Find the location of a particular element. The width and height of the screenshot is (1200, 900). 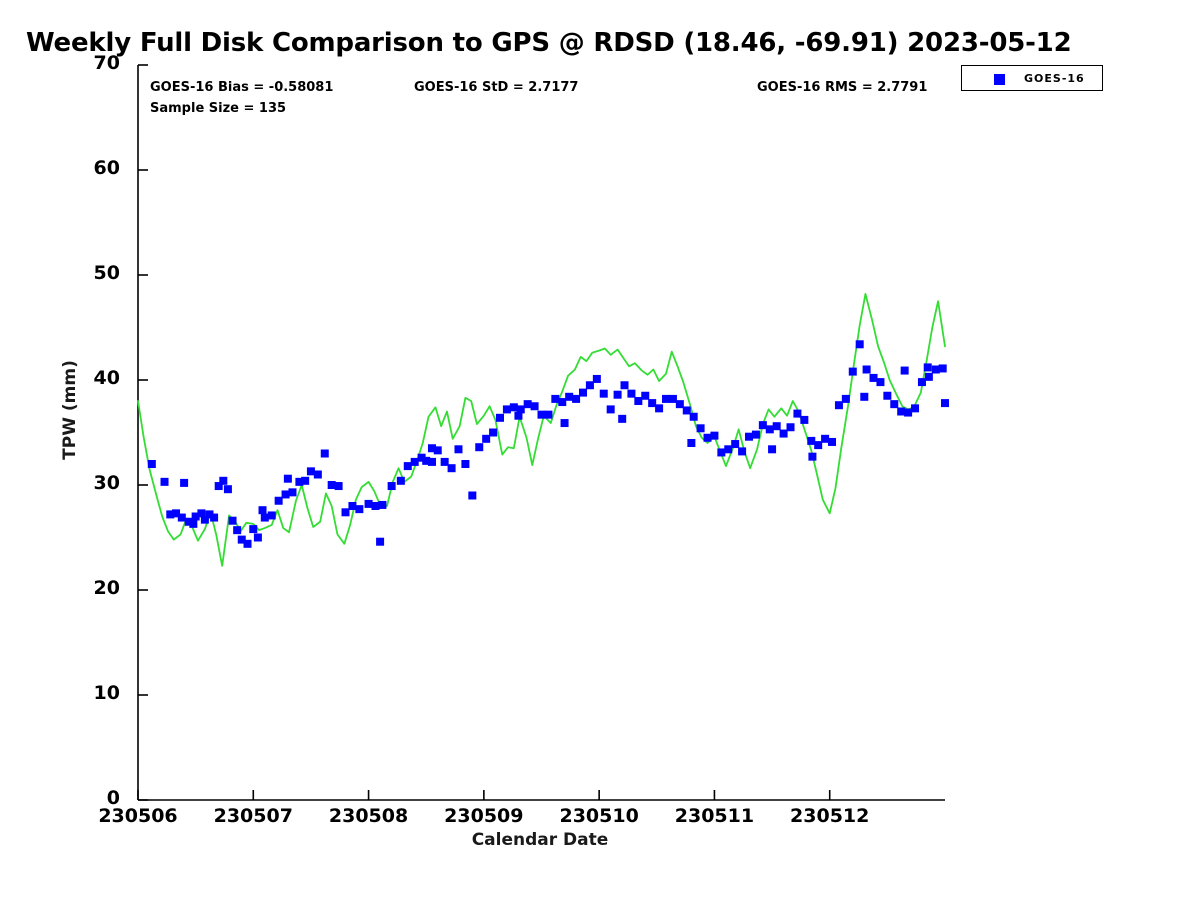

y-tick-label: 40 is located at coordinates (106, 378).